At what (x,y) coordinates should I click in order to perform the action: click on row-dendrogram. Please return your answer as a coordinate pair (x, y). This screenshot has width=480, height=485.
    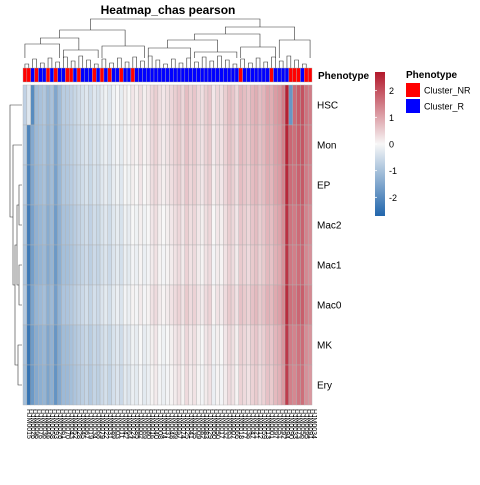
    Looking at the image, I should click on (15, 245).